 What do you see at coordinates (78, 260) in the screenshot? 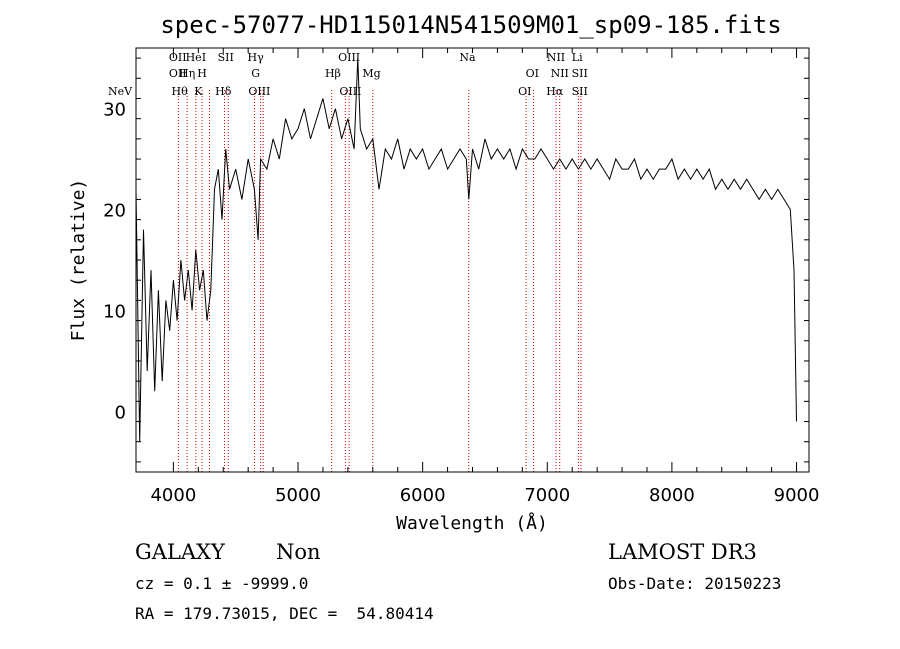
I see `y-axis-label: Flux (relative)` at bounding box center [78, 260].